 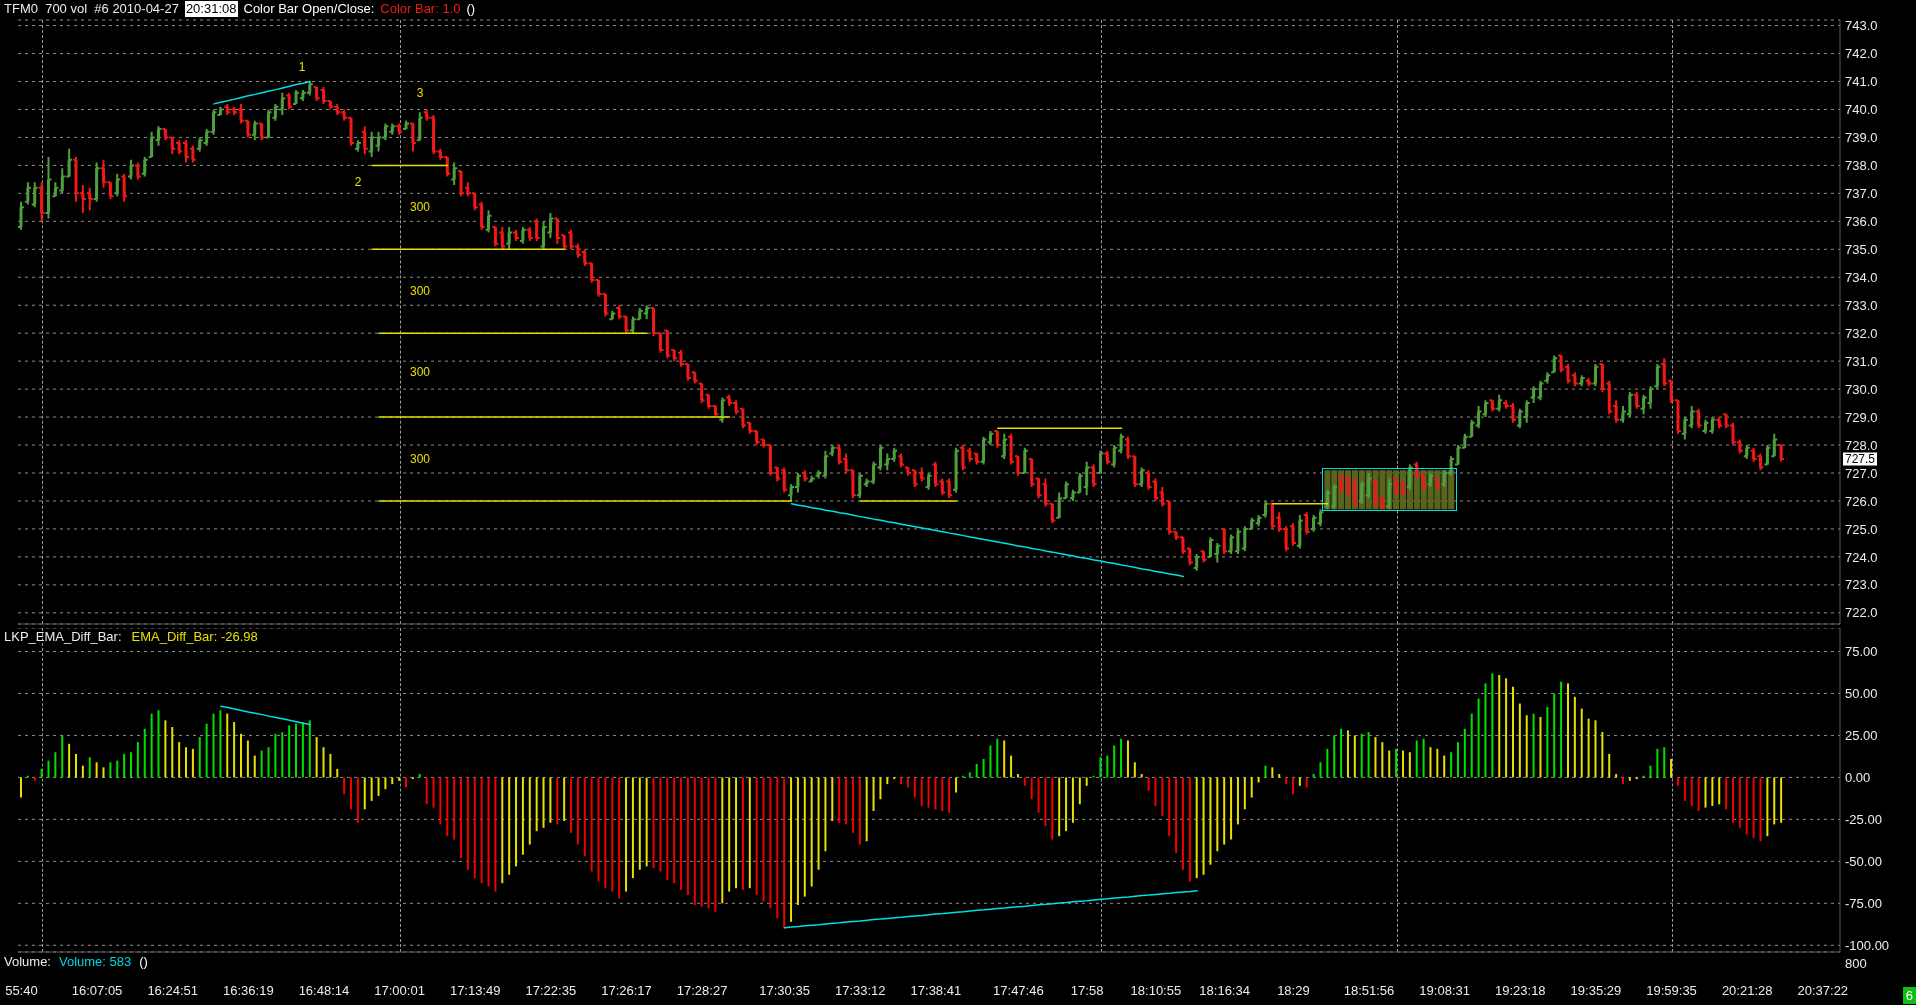 What do you see at coordinates (1156, 991) in the screenshot?
I see `x-tick-label: 18:10:55` at bounding box center [1156, 991].